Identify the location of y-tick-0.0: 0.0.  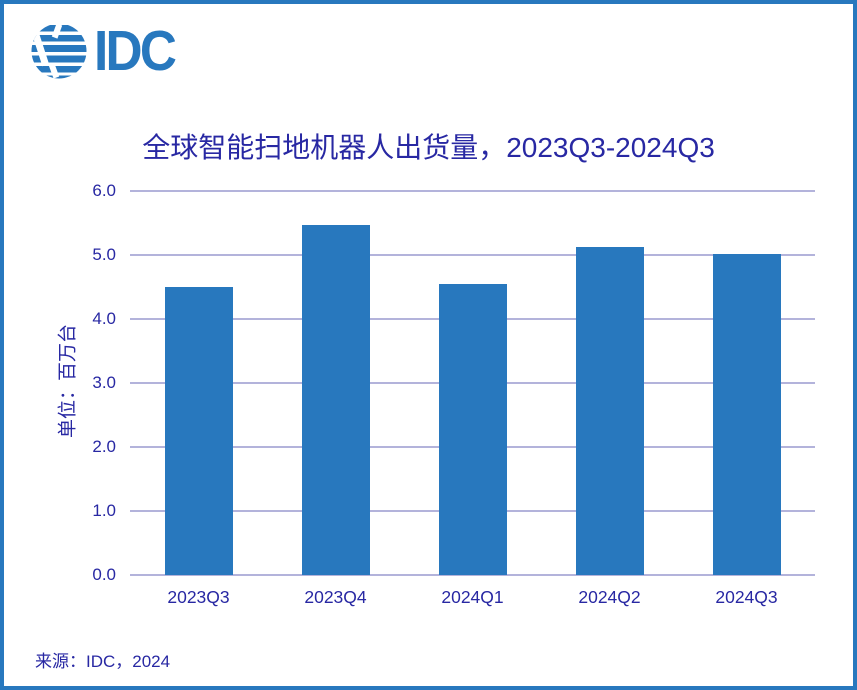
(104, 574).